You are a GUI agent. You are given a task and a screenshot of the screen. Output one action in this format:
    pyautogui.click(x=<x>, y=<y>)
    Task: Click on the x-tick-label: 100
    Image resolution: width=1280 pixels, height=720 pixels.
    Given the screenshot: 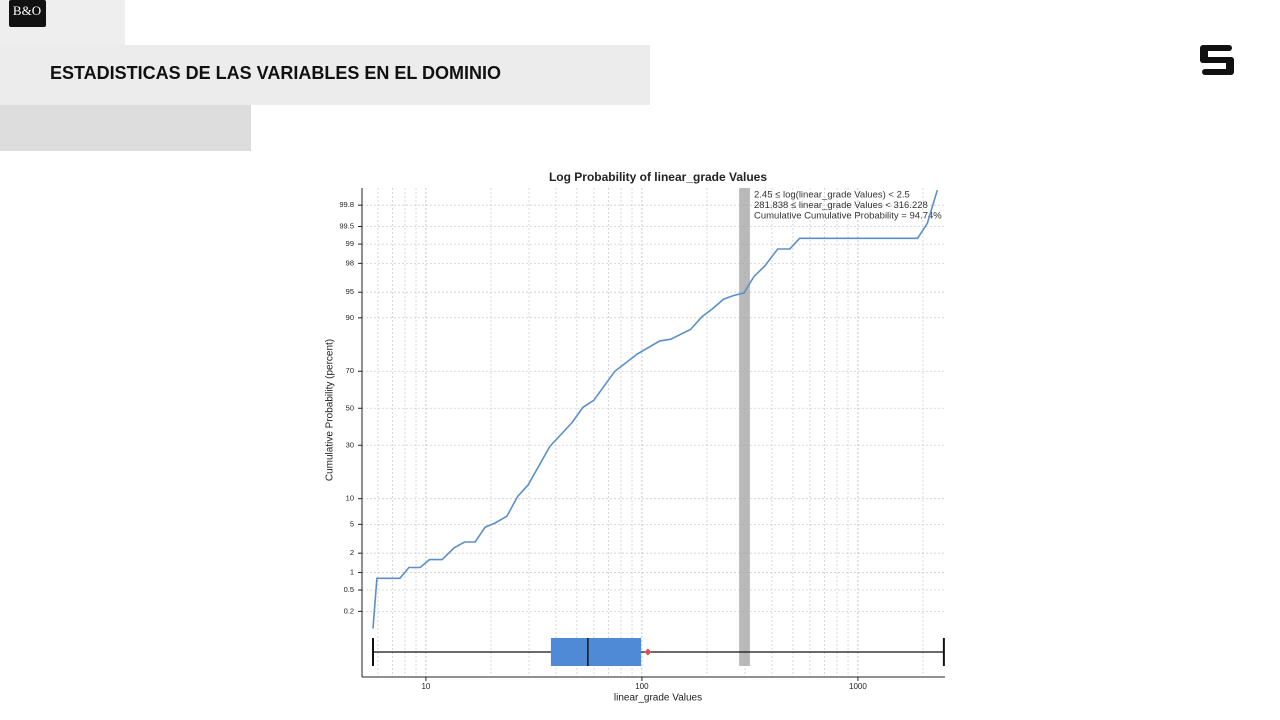 What is the action you would take?
    pyautogui.click(x=642, y=686)
    